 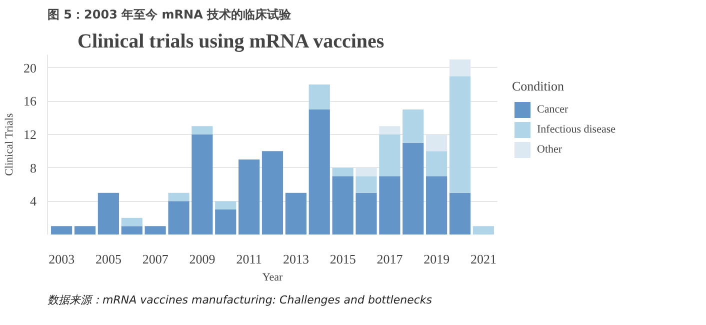 What do you see at coordinates (61, 259) in the screenshot?
I see `x-tick-label: 2003` at bounding box center [61, 259].